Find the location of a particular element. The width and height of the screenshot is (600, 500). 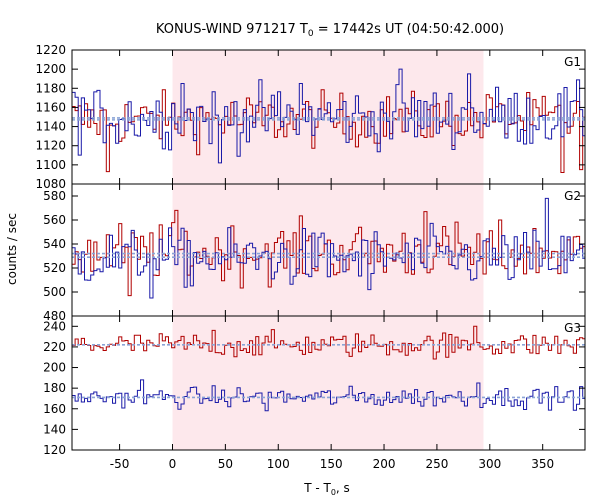

panel-label: G2 is located at coordinates (572, 196).